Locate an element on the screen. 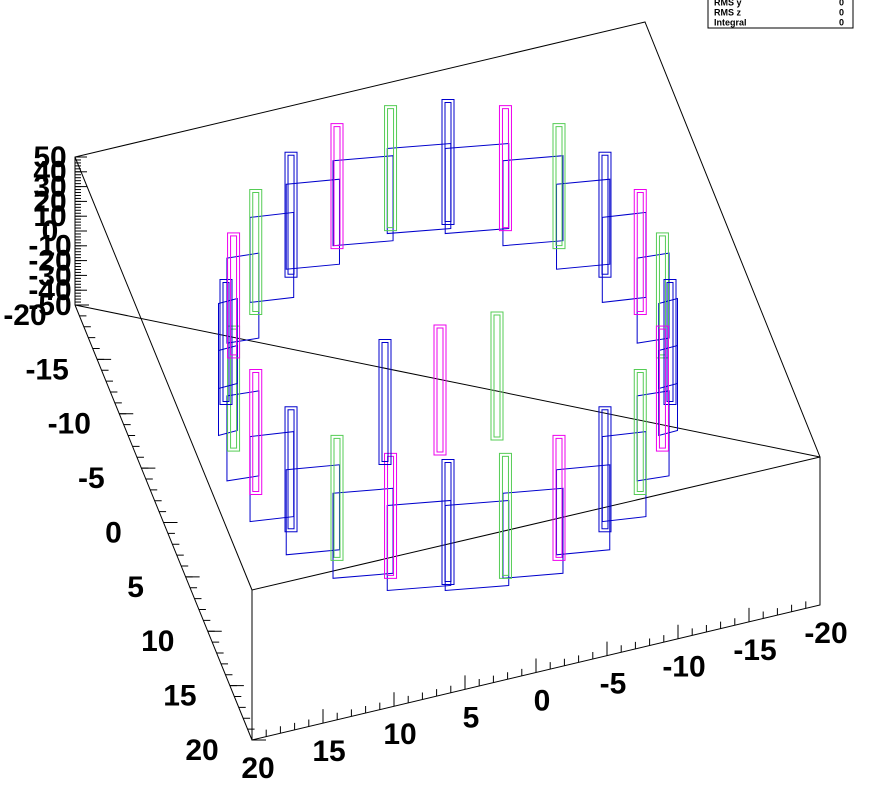  tick-label: -50 is located at coordinates (49, 305).